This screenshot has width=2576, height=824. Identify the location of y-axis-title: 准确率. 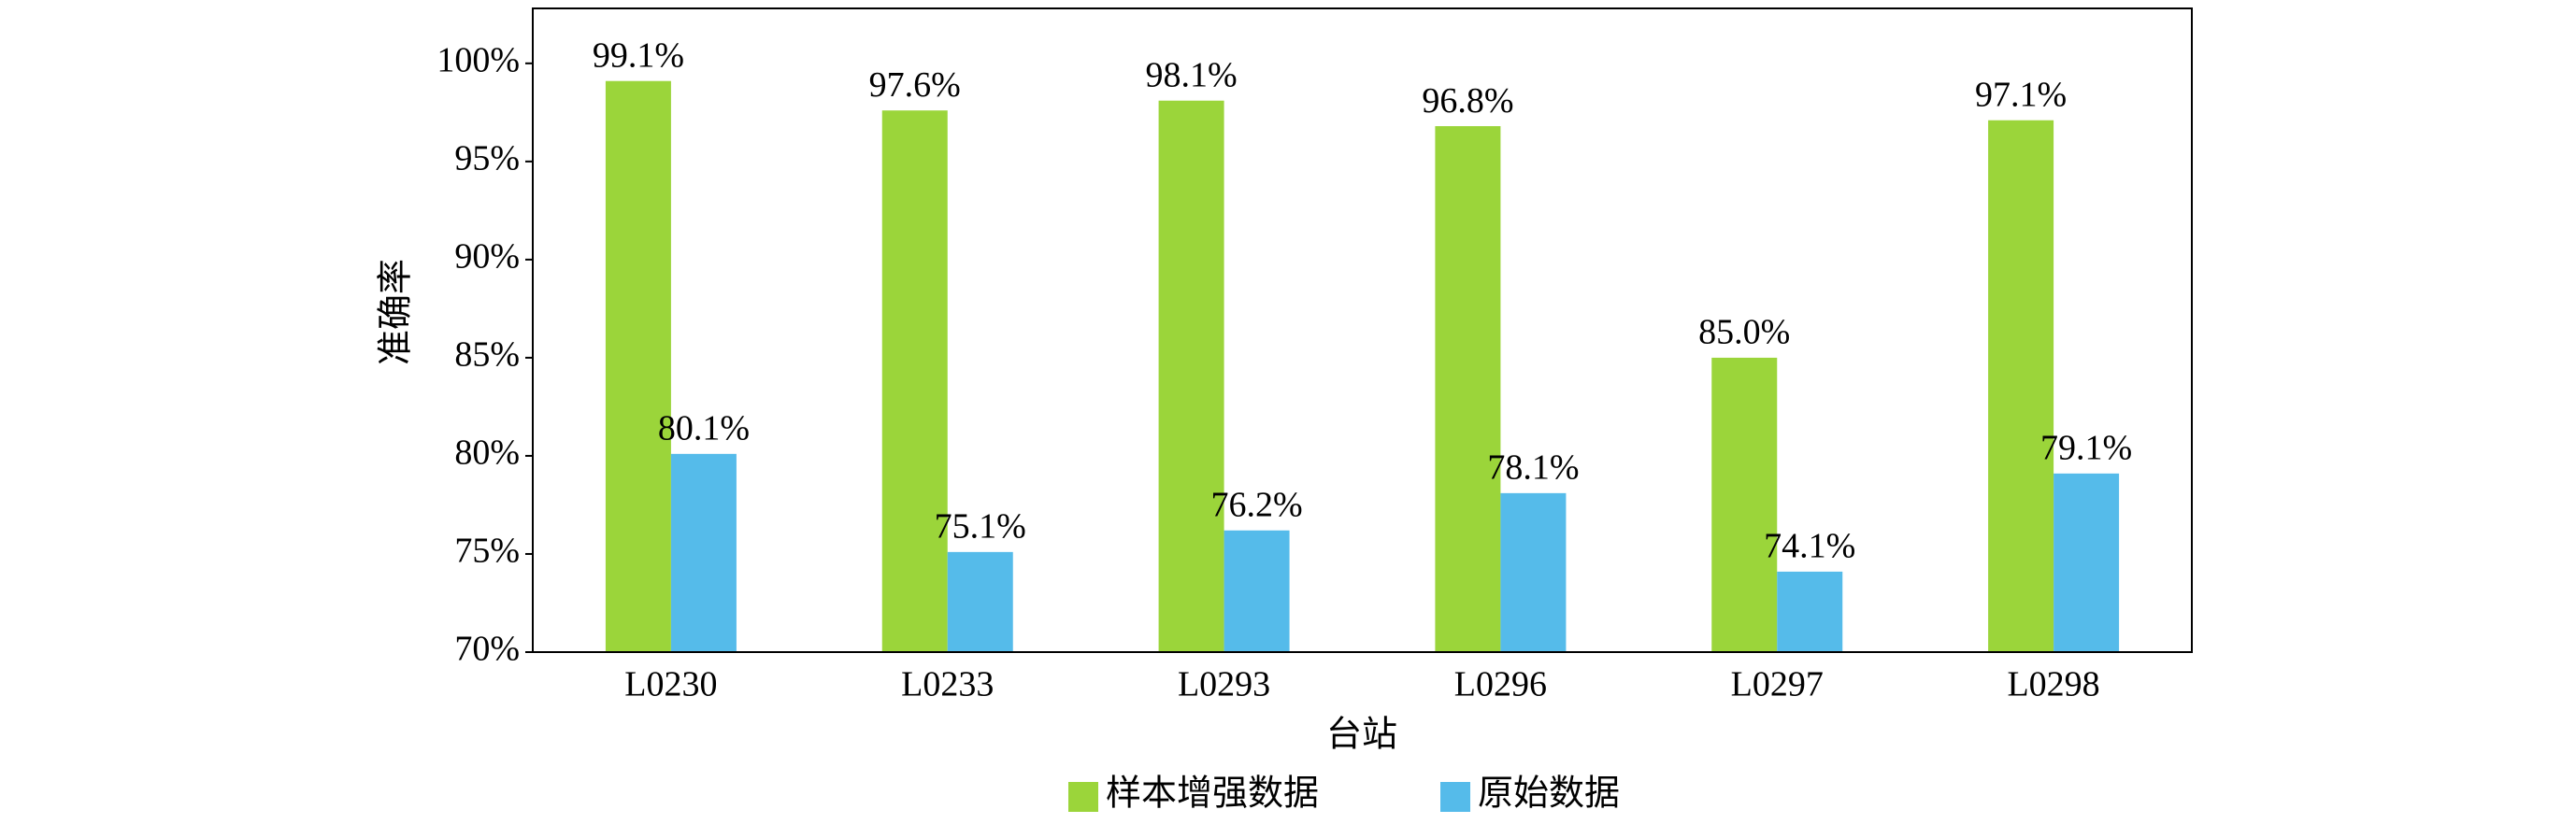
(396, 312).